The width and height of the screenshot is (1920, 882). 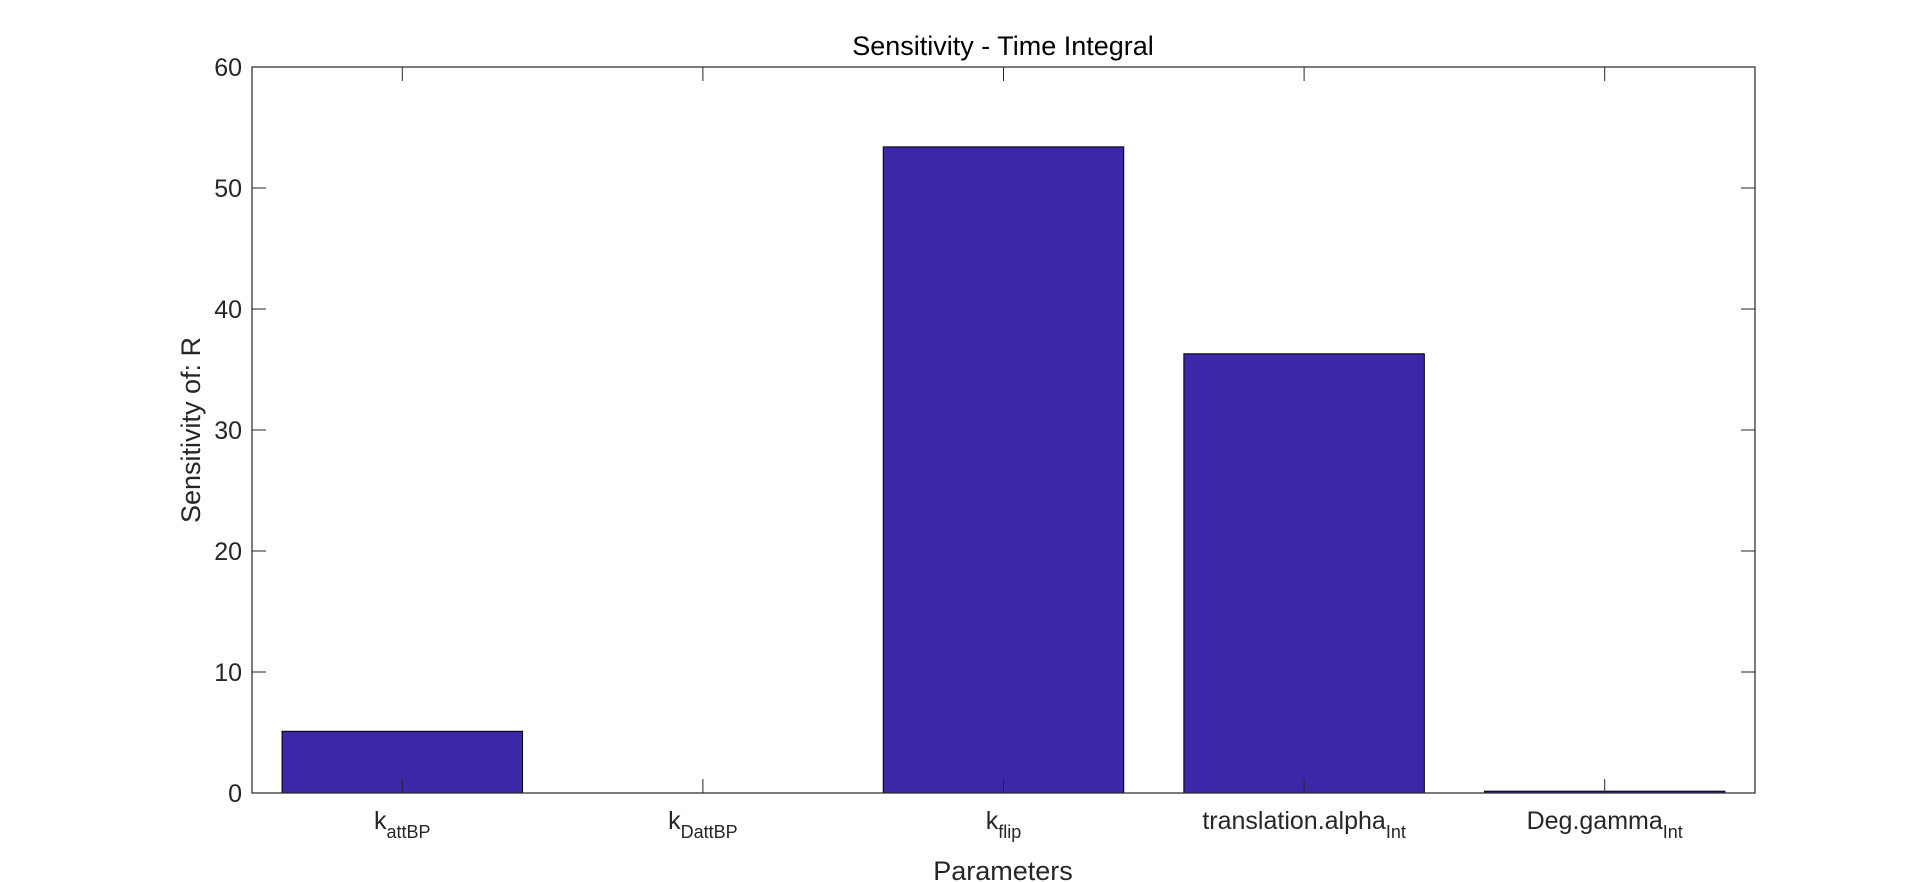 I want to click on x-axis-label: Parameters, so click(x=1003, y=869).